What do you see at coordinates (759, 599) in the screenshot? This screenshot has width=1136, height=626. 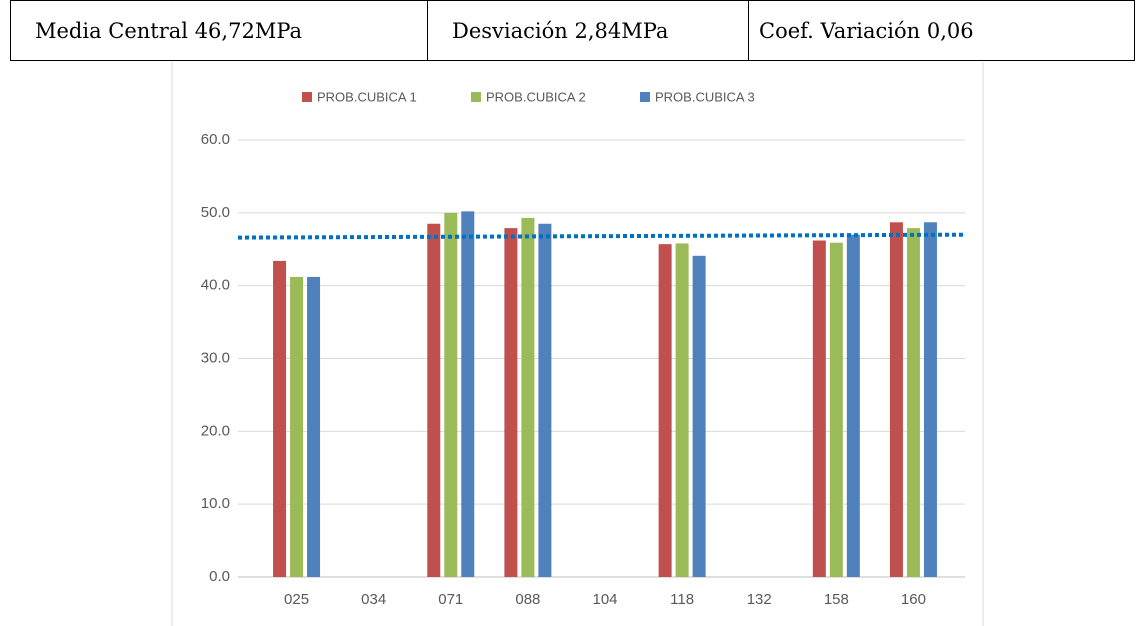 I see `x-tick-label: 132` at bounding box center [759, 599].